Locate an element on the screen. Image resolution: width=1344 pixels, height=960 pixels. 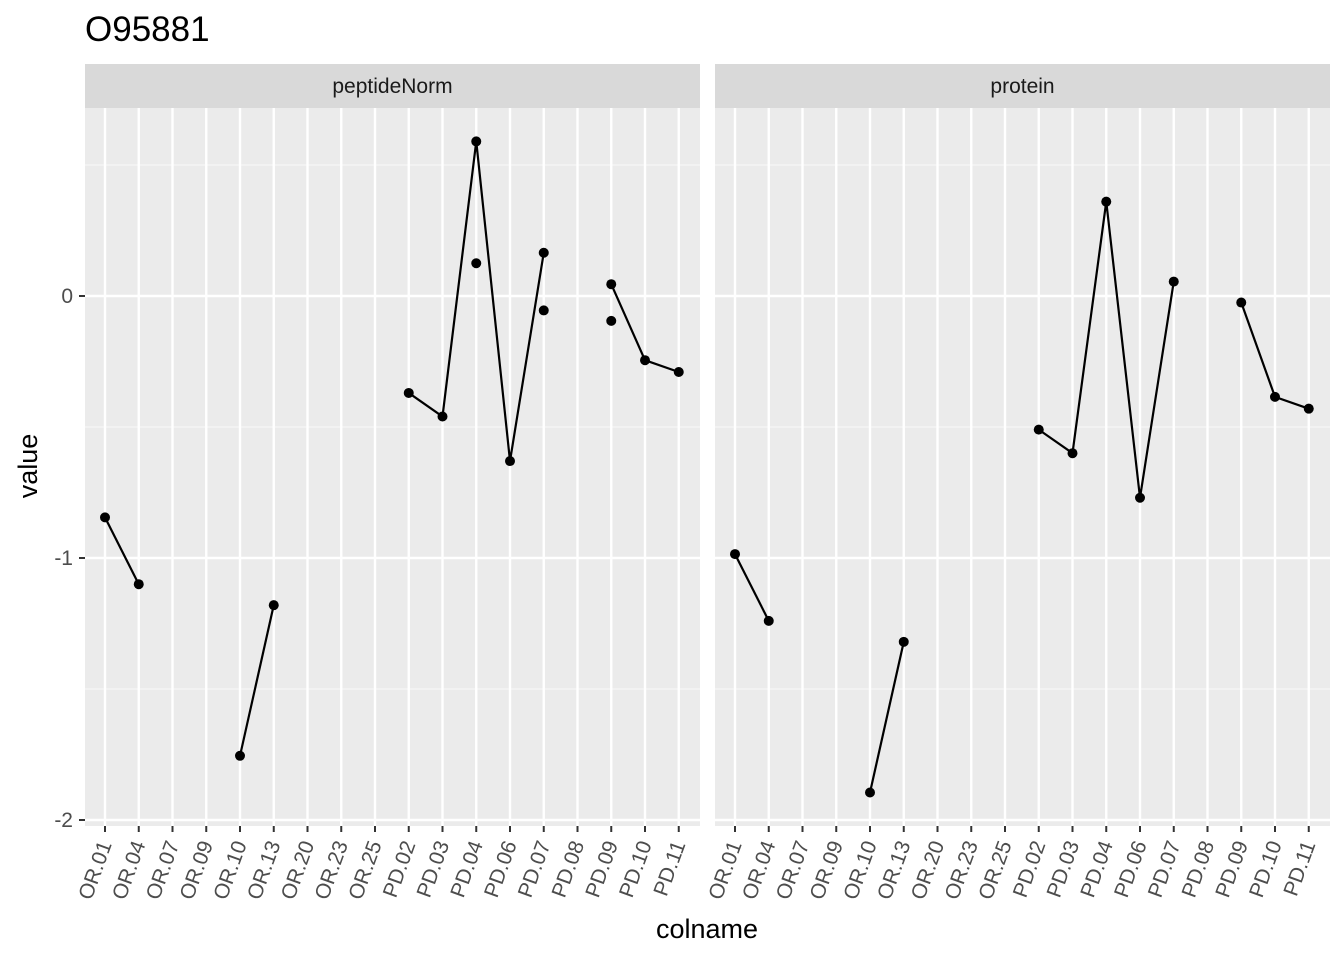
y-tick-label: 0 is located at coordinates (67, 296).